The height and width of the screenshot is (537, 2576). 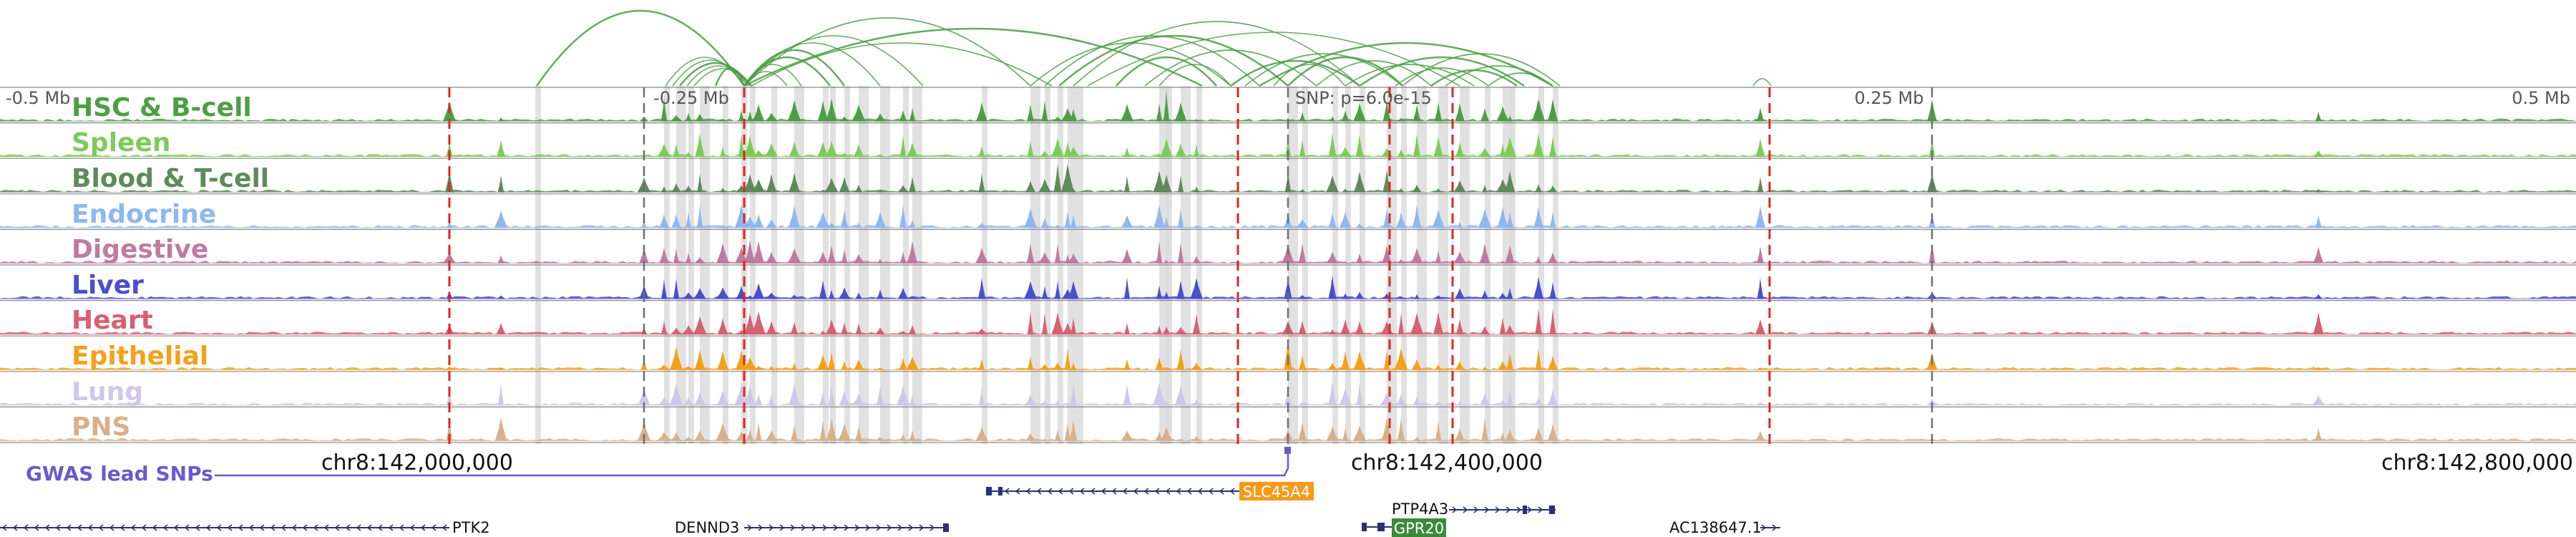 What do you see at coordinates (162, 107) in the screenshot?
I see `track-label-hsc-b-cell: HSC & B-cell` at bounding box center [162, 107].